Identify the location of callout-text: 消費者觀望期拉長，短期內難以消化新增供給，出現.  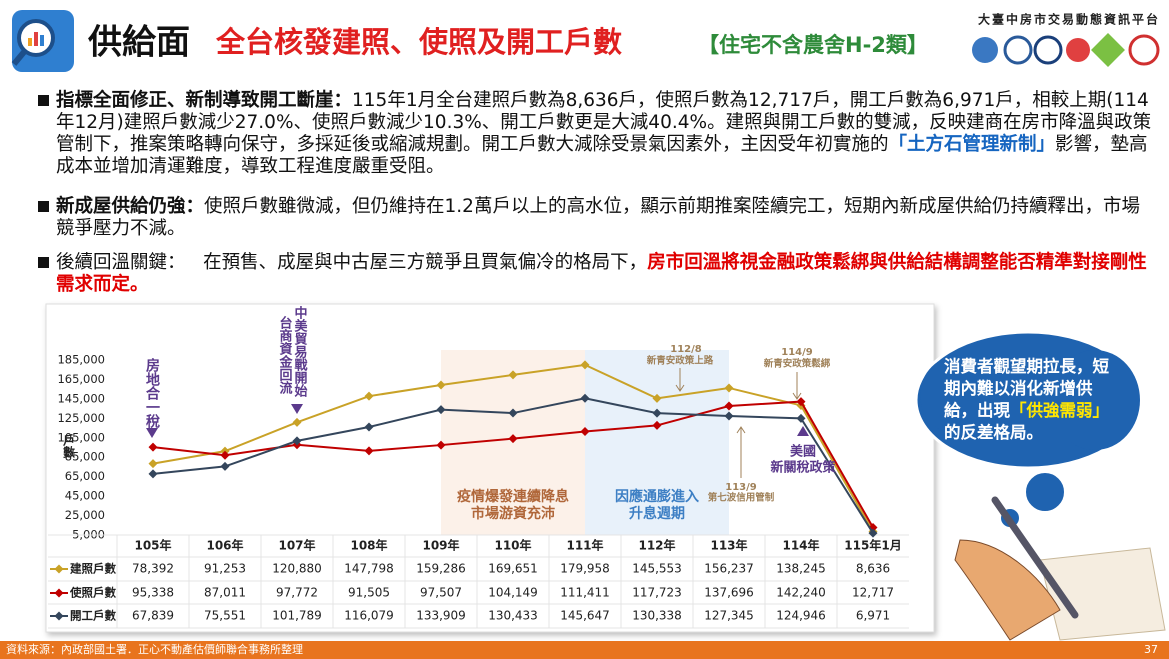
(1026, 388).